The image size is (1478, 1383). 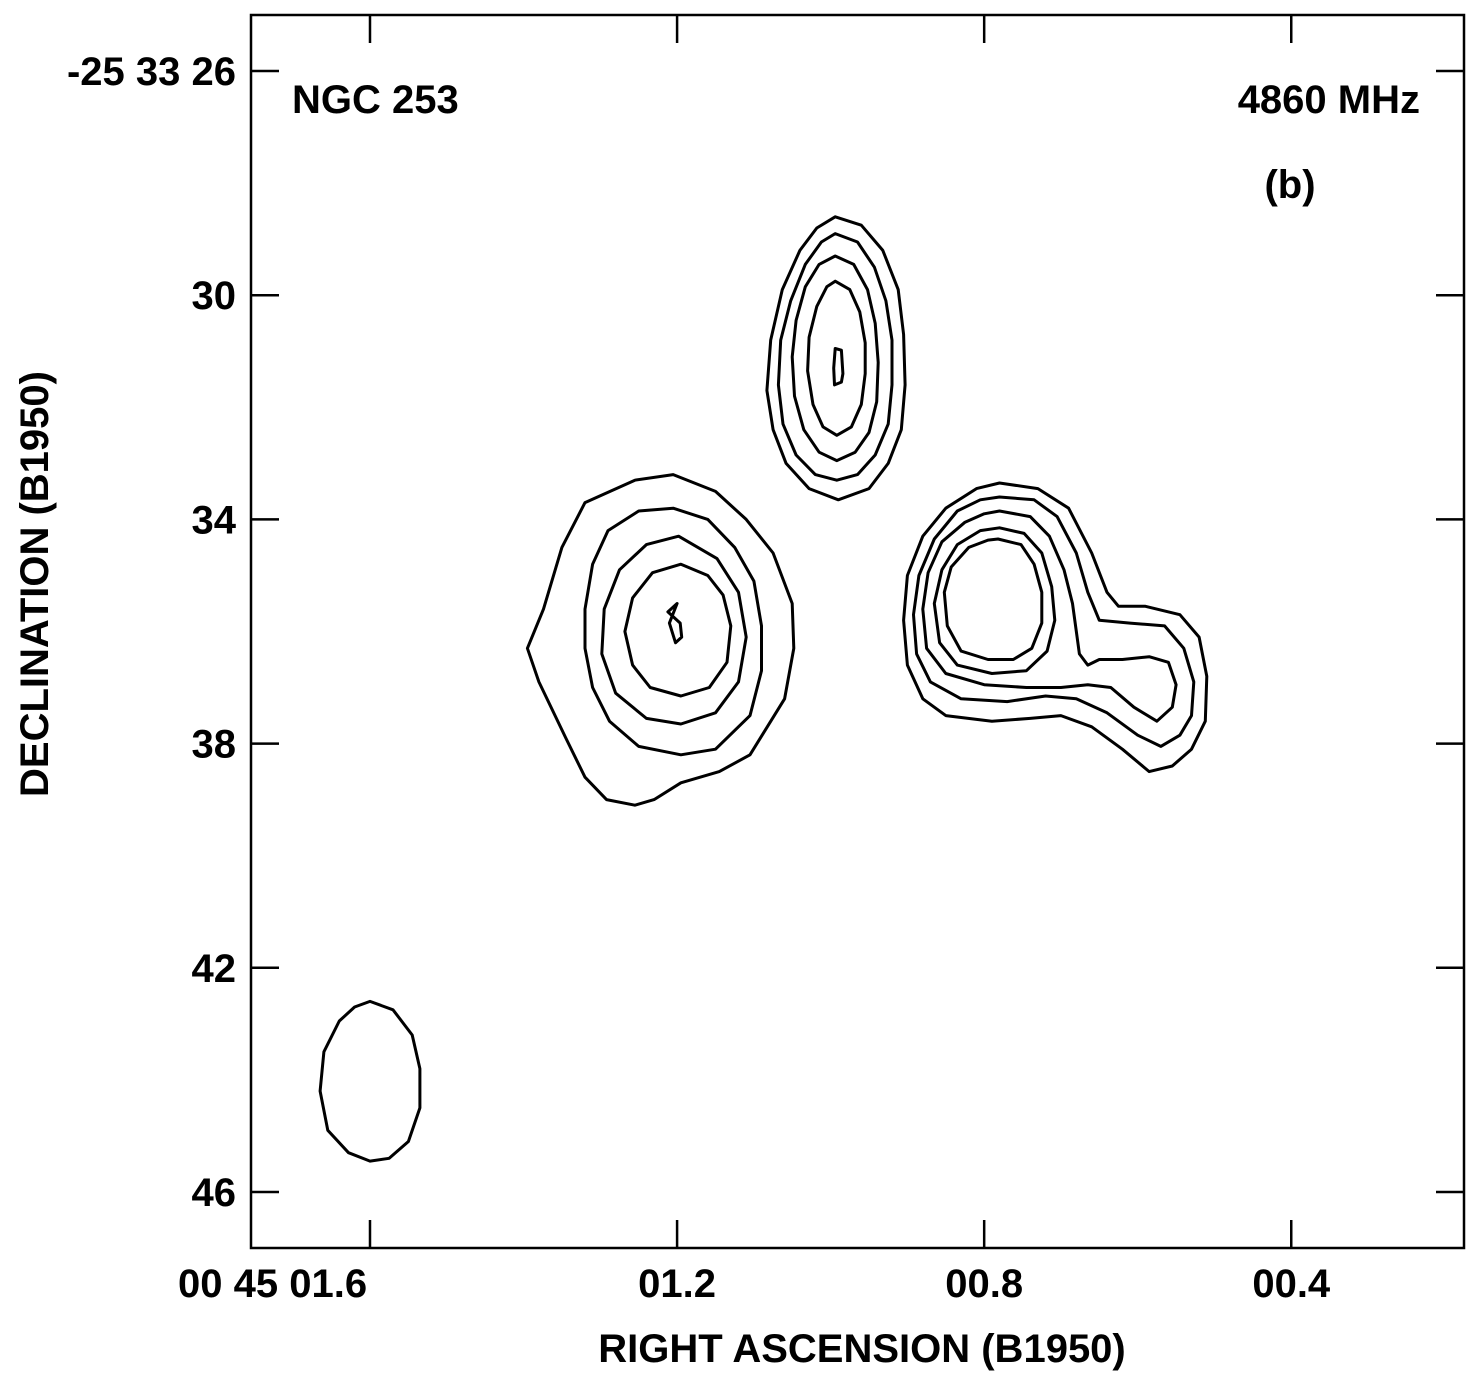 What do you see at coordinates (272, 1284) in the screenshot?
I see `x-tick-label: 00 45 01.6` at bounding box center [272, 1284].